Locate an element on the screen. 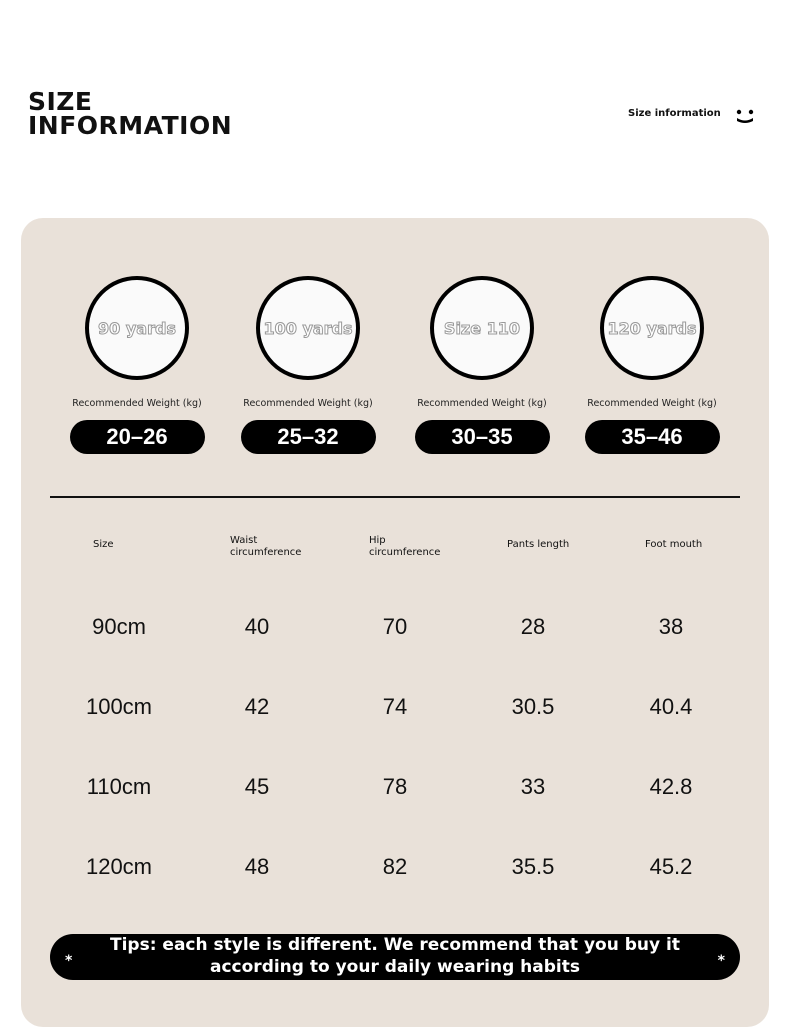 The width and height of the screenshot is (790, 1027). table-cell: 33 is located at coordinates (533, 786).